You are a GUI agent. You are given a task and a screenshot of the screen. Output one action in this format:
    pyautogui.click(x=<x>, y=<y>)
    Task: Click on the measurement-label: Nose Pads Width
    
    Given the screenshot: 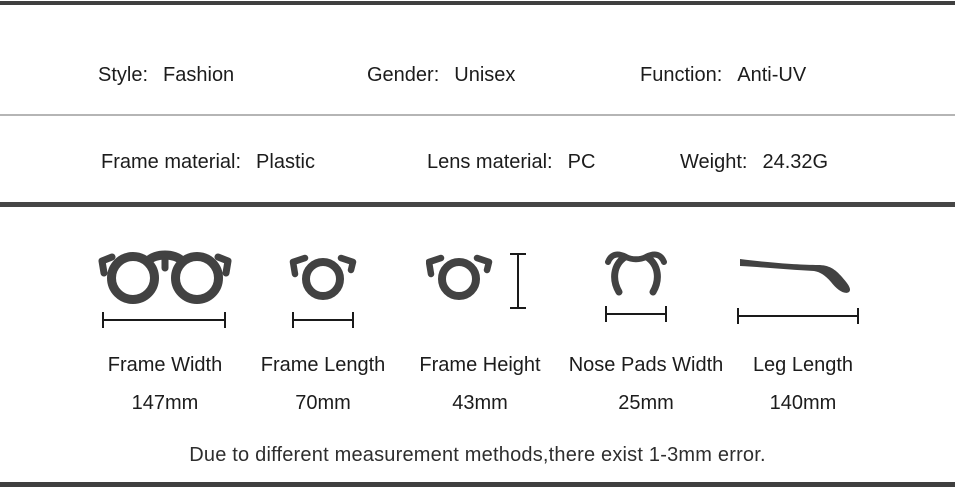 What is the action you would take?
    pyautogui.click(x=646, y=365)
    